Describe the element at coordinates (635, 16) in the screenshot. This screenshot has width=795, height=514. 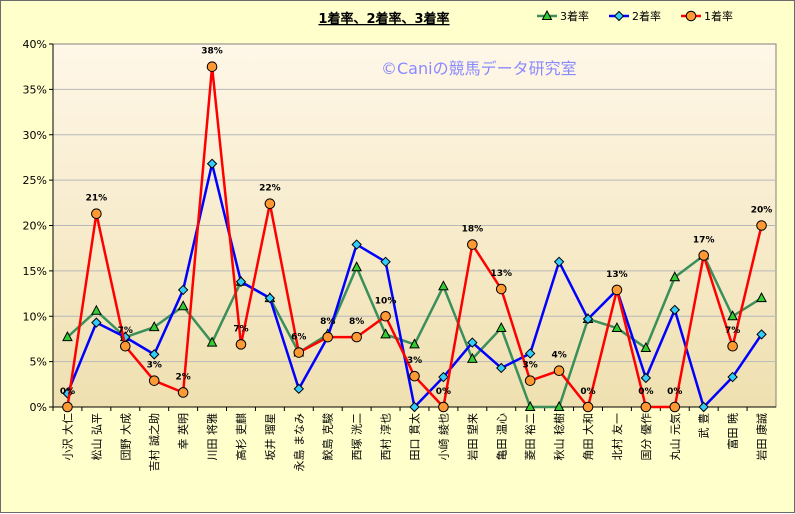
I see `legend: 3着率 2着率 1着率` at that location.